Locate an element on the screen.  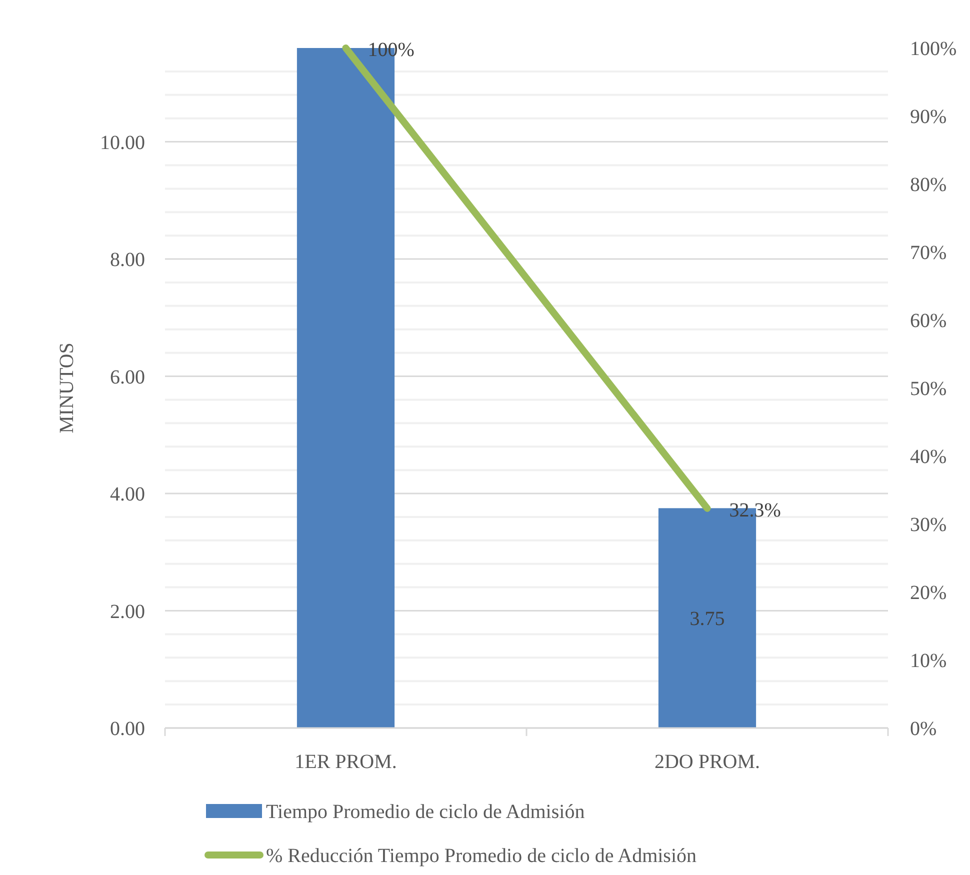
y2-tick-label: 40% is located at coordinates (928, 457).